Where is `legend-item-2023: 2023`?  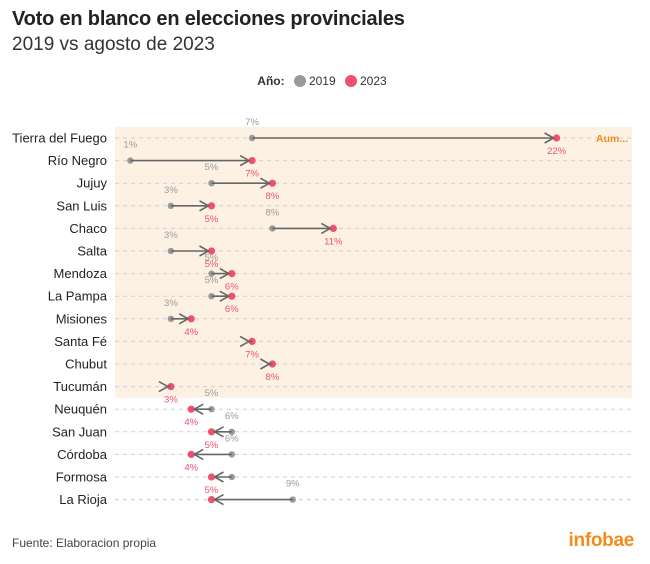
legend-item-2023: 2023 is located at coordinates (366, 81).